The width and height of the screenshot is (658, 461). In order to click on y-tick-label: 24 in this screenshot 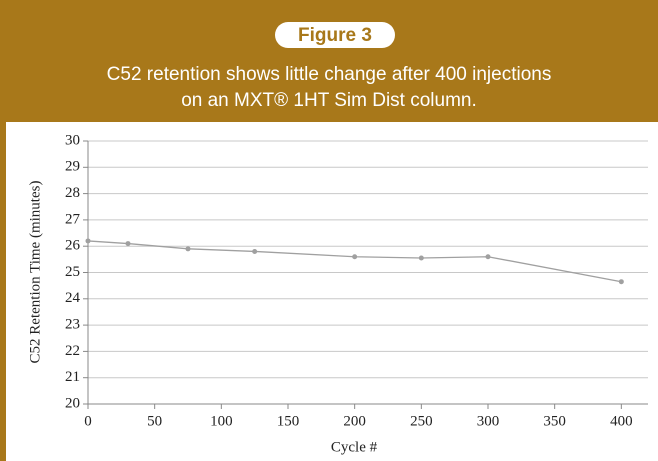, I will do `click(73, 298)`.